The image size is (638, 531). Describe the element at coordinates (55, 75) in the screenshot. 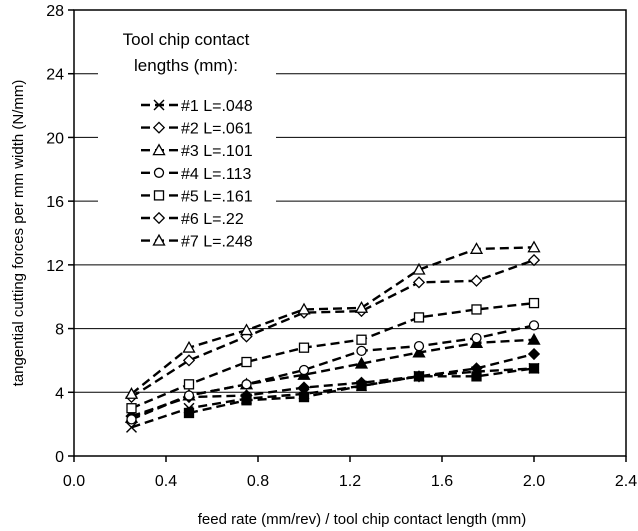

I see `y-tick-label-24: 24` at that location.